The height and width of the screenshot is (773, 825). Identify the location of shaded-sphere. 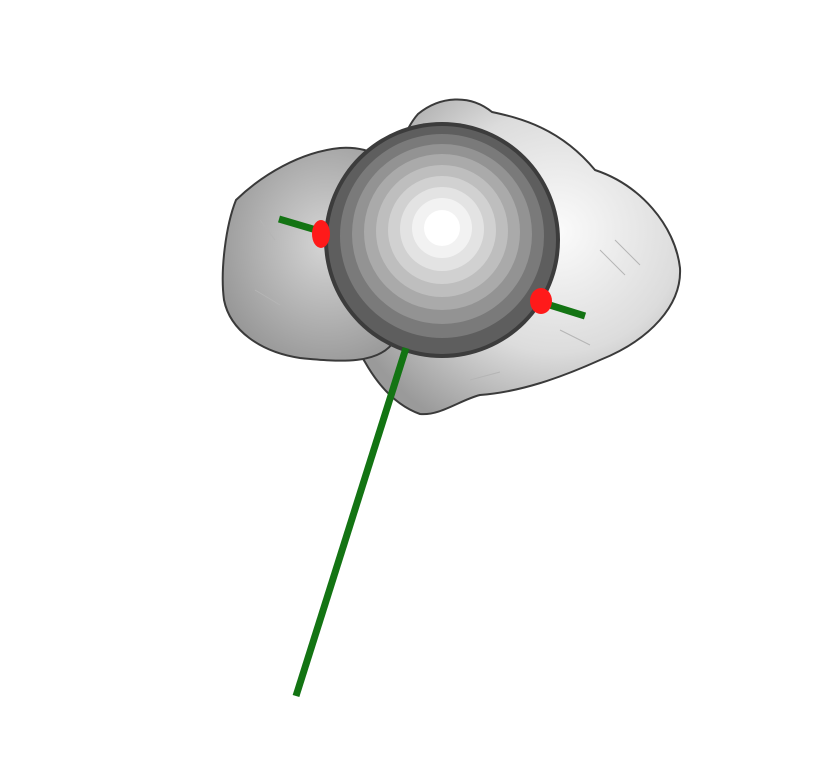
(442, 240).